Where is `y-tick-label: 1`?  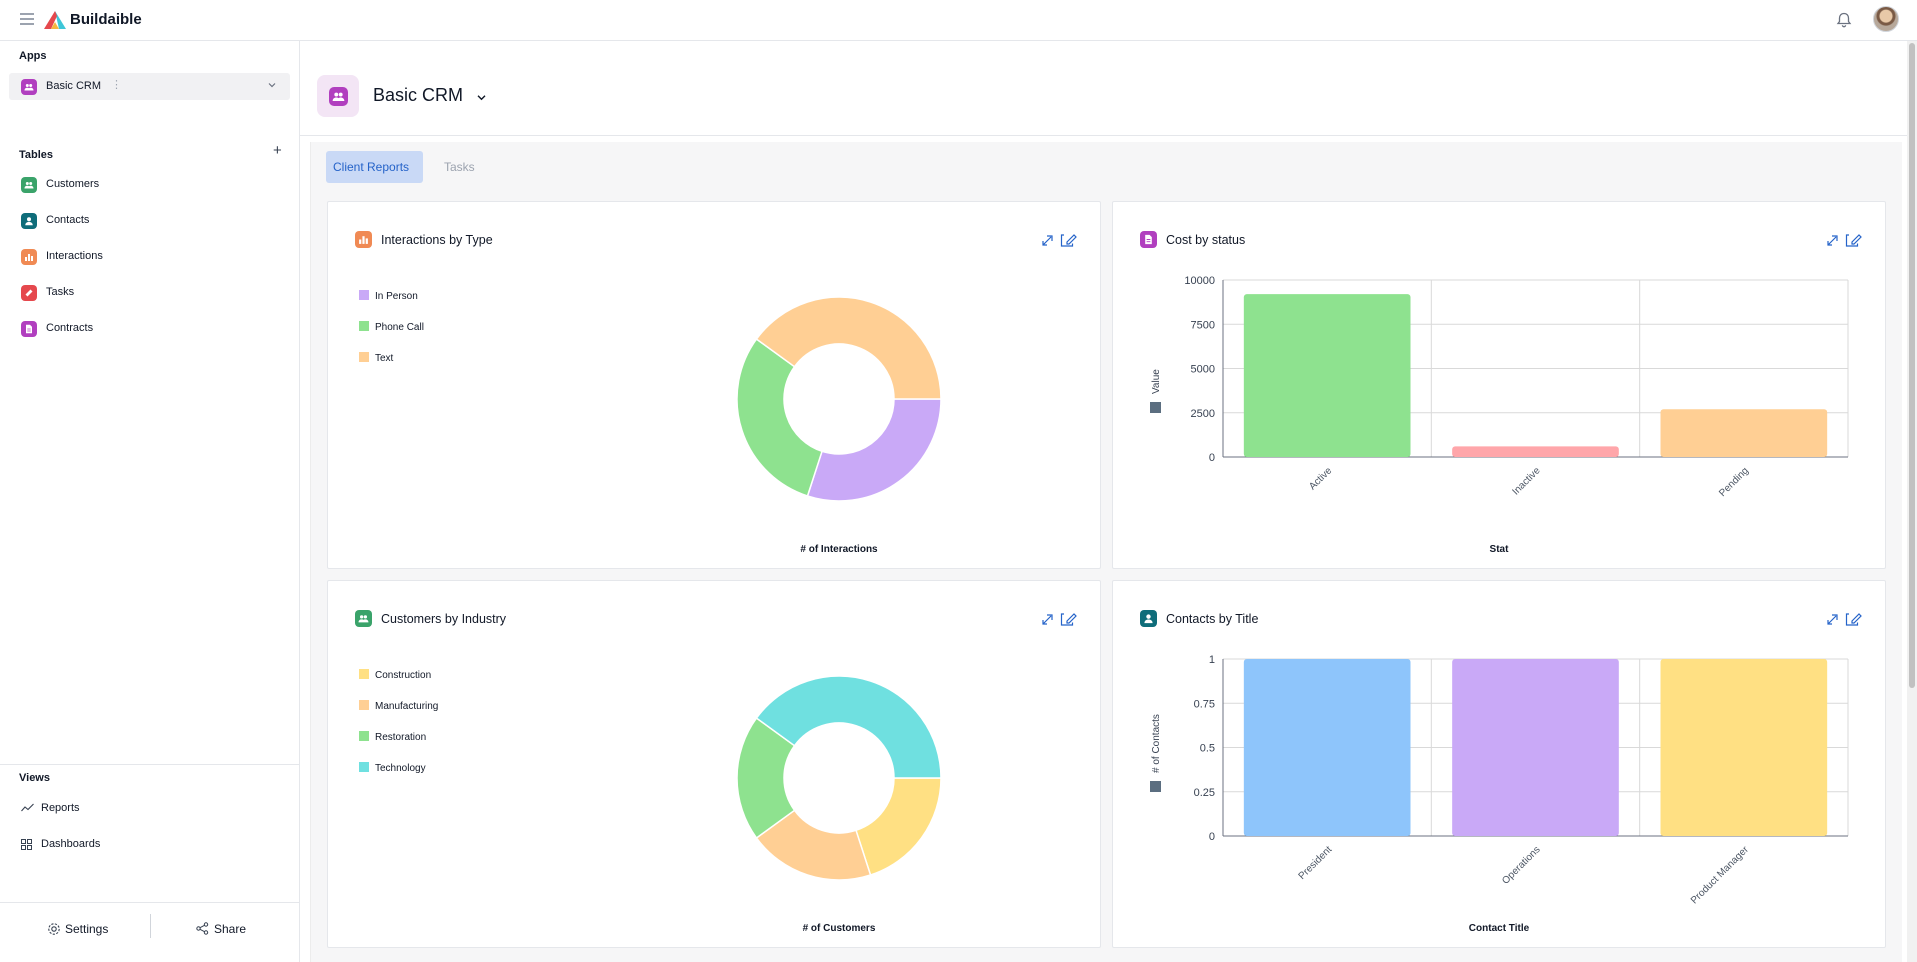
y-tick-label: 1 is located at coordinates (1212, 660).